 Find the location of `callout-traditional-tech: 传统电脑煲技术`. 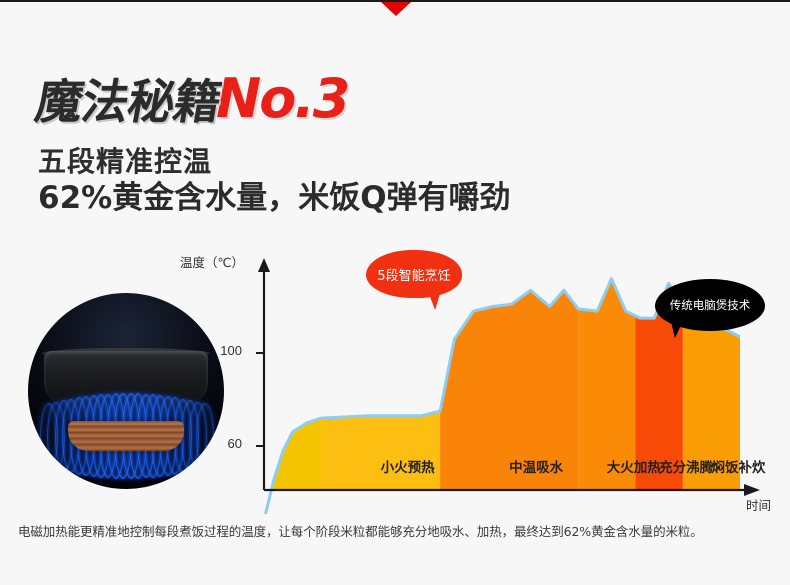

callout-traditional-tech: 传统电脑煲技术 is located at coordinates (710, 309).